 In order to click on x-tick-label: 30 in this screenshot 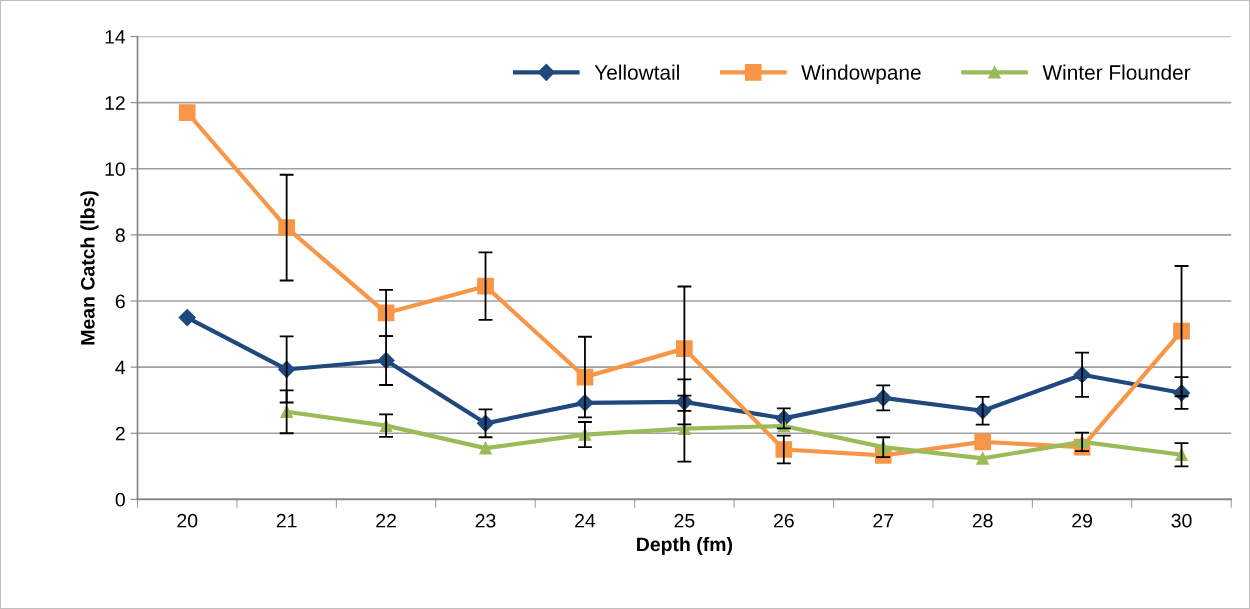, I will do `click(1181, 520)`.